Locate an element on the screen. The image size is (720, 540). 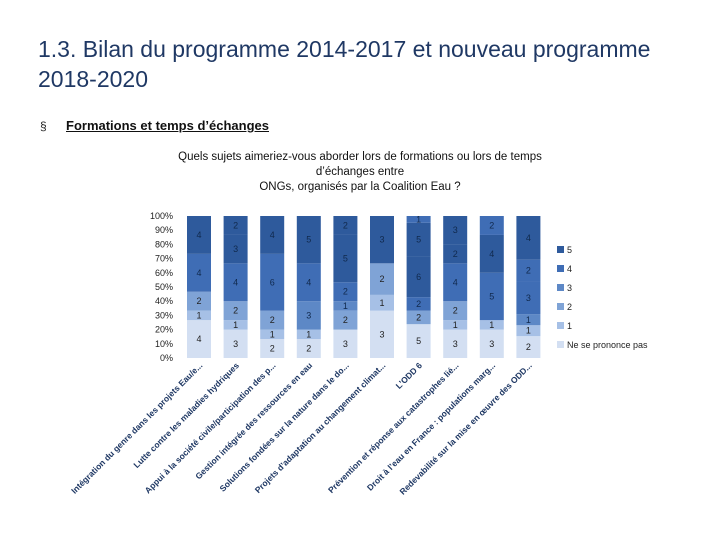
y-tick-label: 100% is located at coordinates (161, 216).